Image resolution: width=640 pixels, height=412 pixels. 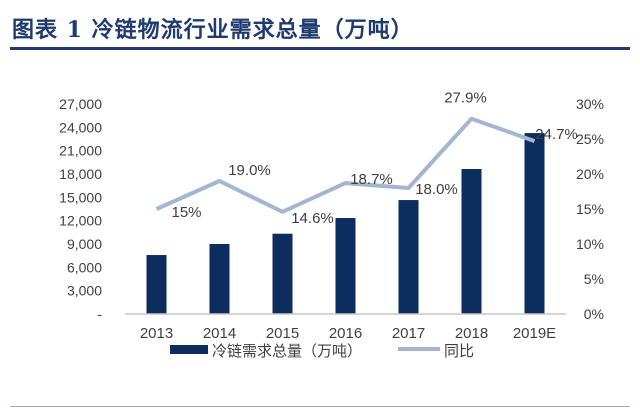 I want to click on left-axis-tick: 9,000, so click(x=84, y=244).